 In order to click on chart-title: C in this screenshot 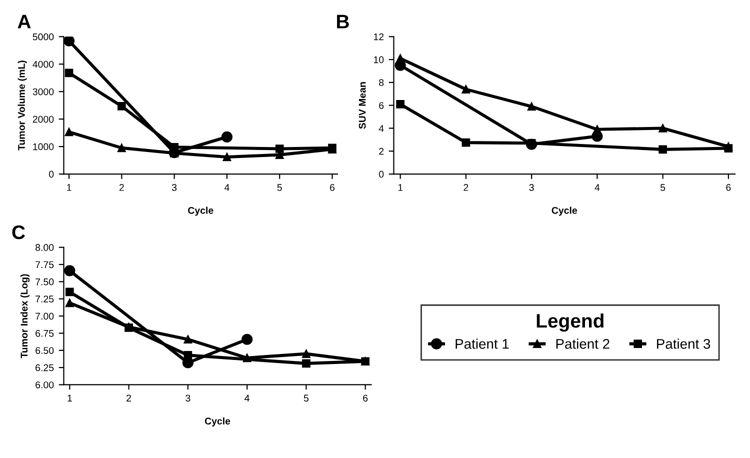, I will do `click(18, 232)`.